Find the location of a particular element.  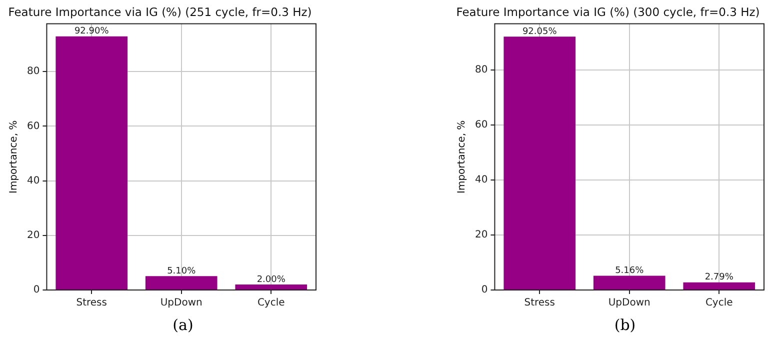

chart-title: Feature Importance via IG (%) (300 cycle, fr=0.3 Hz) is located at coordinates (608, 11).